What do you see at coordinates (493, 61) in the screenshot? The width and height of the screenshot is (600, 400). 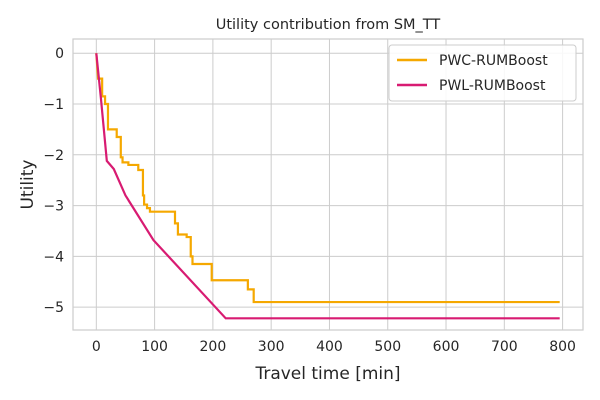 I see `legend-label-1: PWC-RUMBoost` at bounding box center [493, 61].